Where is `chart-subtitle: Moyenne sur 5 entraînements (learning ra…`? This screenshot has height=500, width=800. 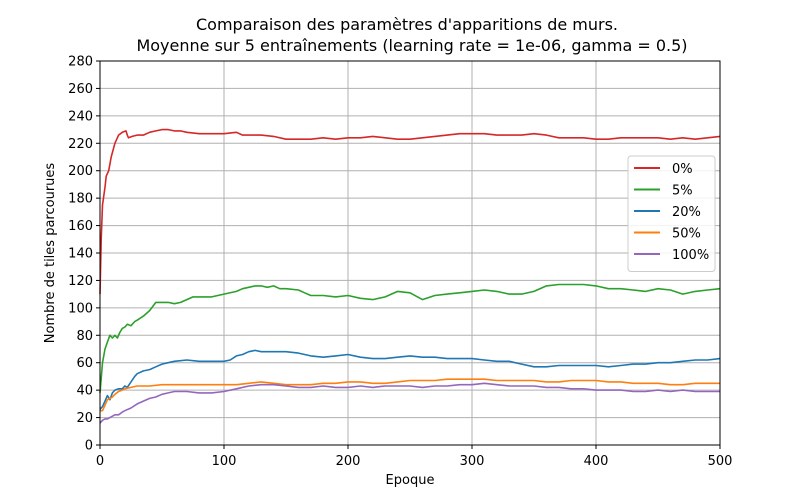
chart-subtitle: Moyenne sur 5 entraînements (learning ra… is located at coordinates (411, 45).